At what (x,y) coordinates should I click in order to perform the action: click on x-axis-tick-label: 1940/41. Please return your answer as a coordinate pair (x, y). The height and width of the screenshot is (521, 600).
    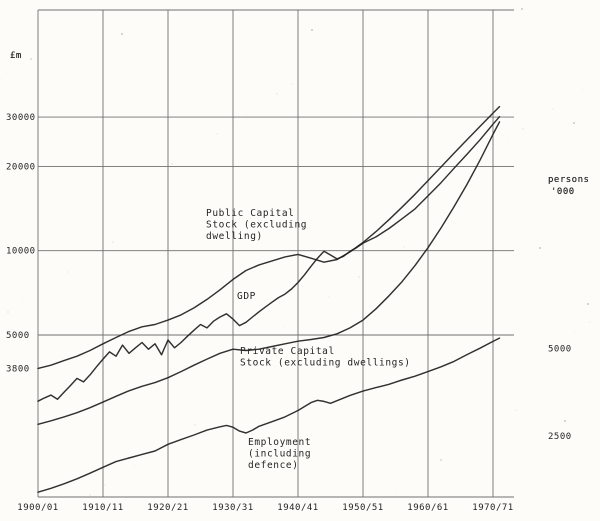
    Looking at the image, I should click on (297, 508).